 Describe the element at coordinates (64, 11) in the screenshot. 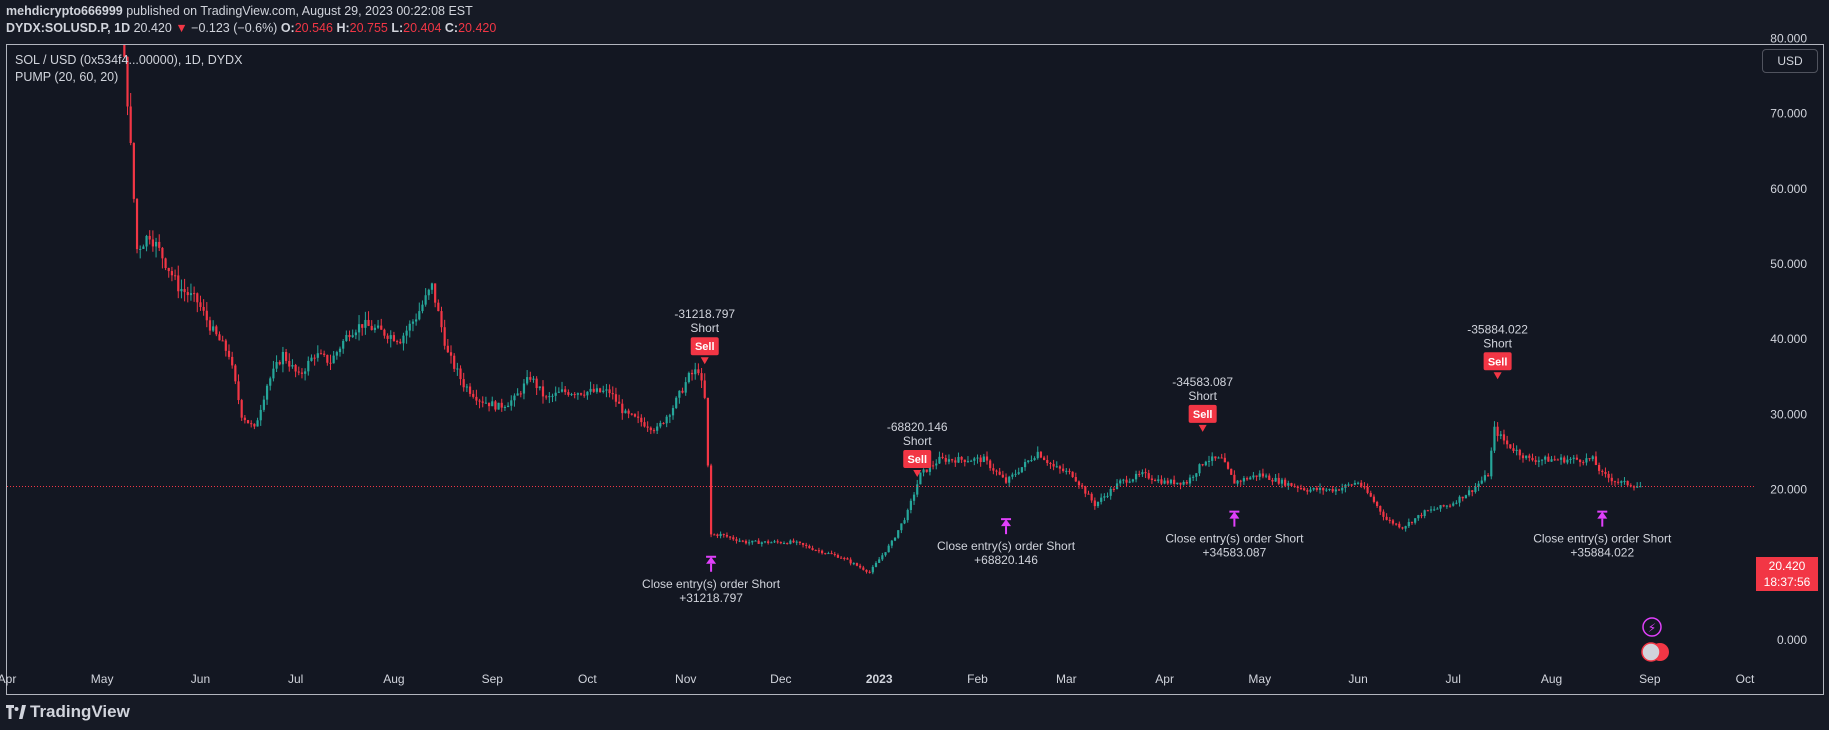

I see `author-name: mehdicrypto666999` at that location.